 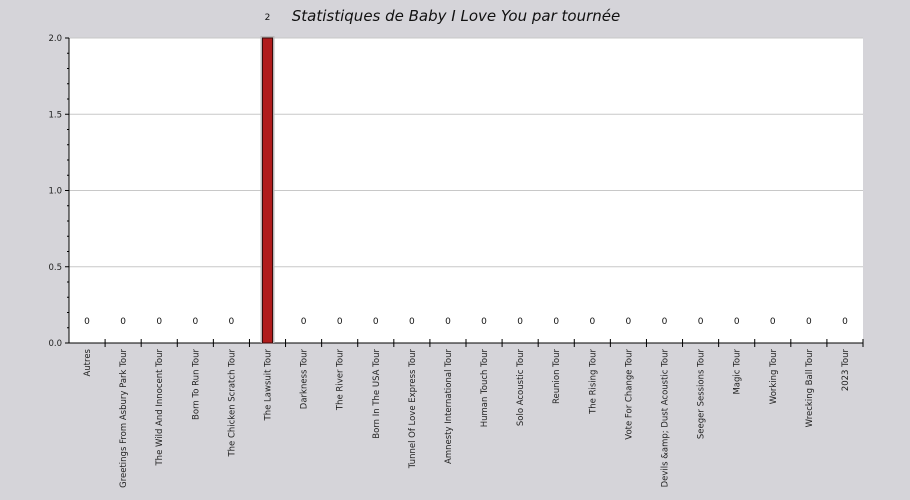 What do you see at coordinates (55, 344) in the screenshot?
I see `y-tick-label: 0.0` at bounding box center [55, 344].